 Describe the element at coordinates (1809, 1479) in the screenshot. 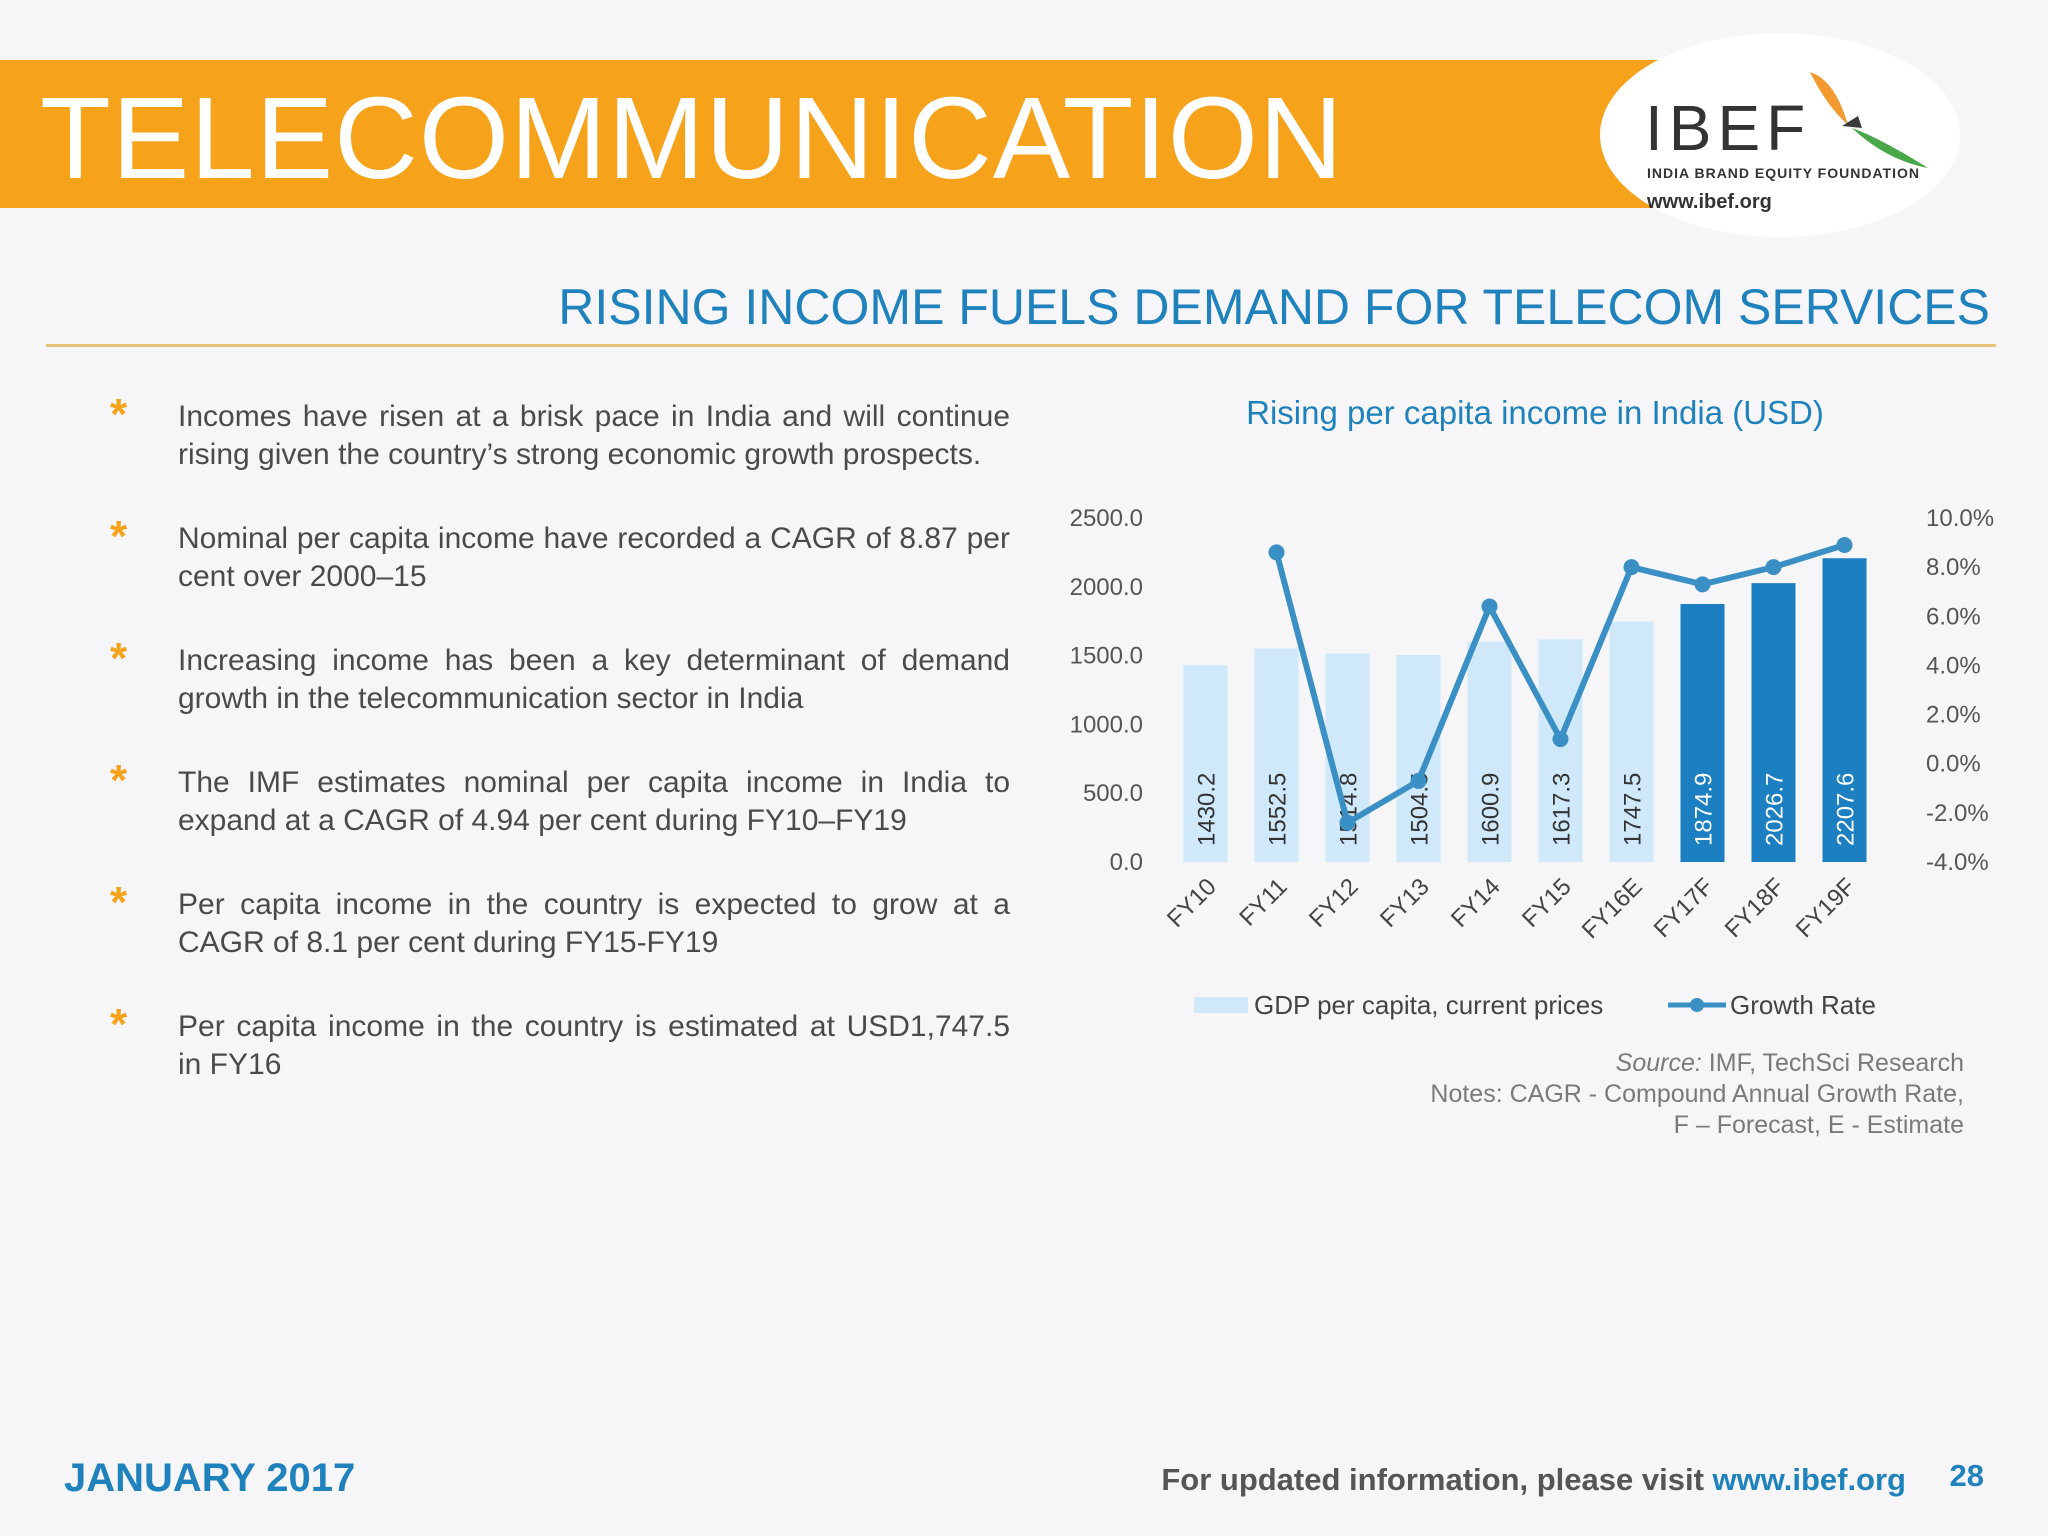

I see `visit-link: www.ibef.org` at that location.